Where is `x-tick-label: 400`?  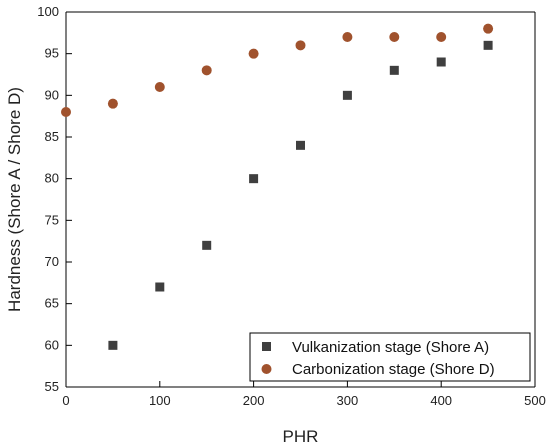 x-tick-label: 400 is located at coordinates (441, 400).